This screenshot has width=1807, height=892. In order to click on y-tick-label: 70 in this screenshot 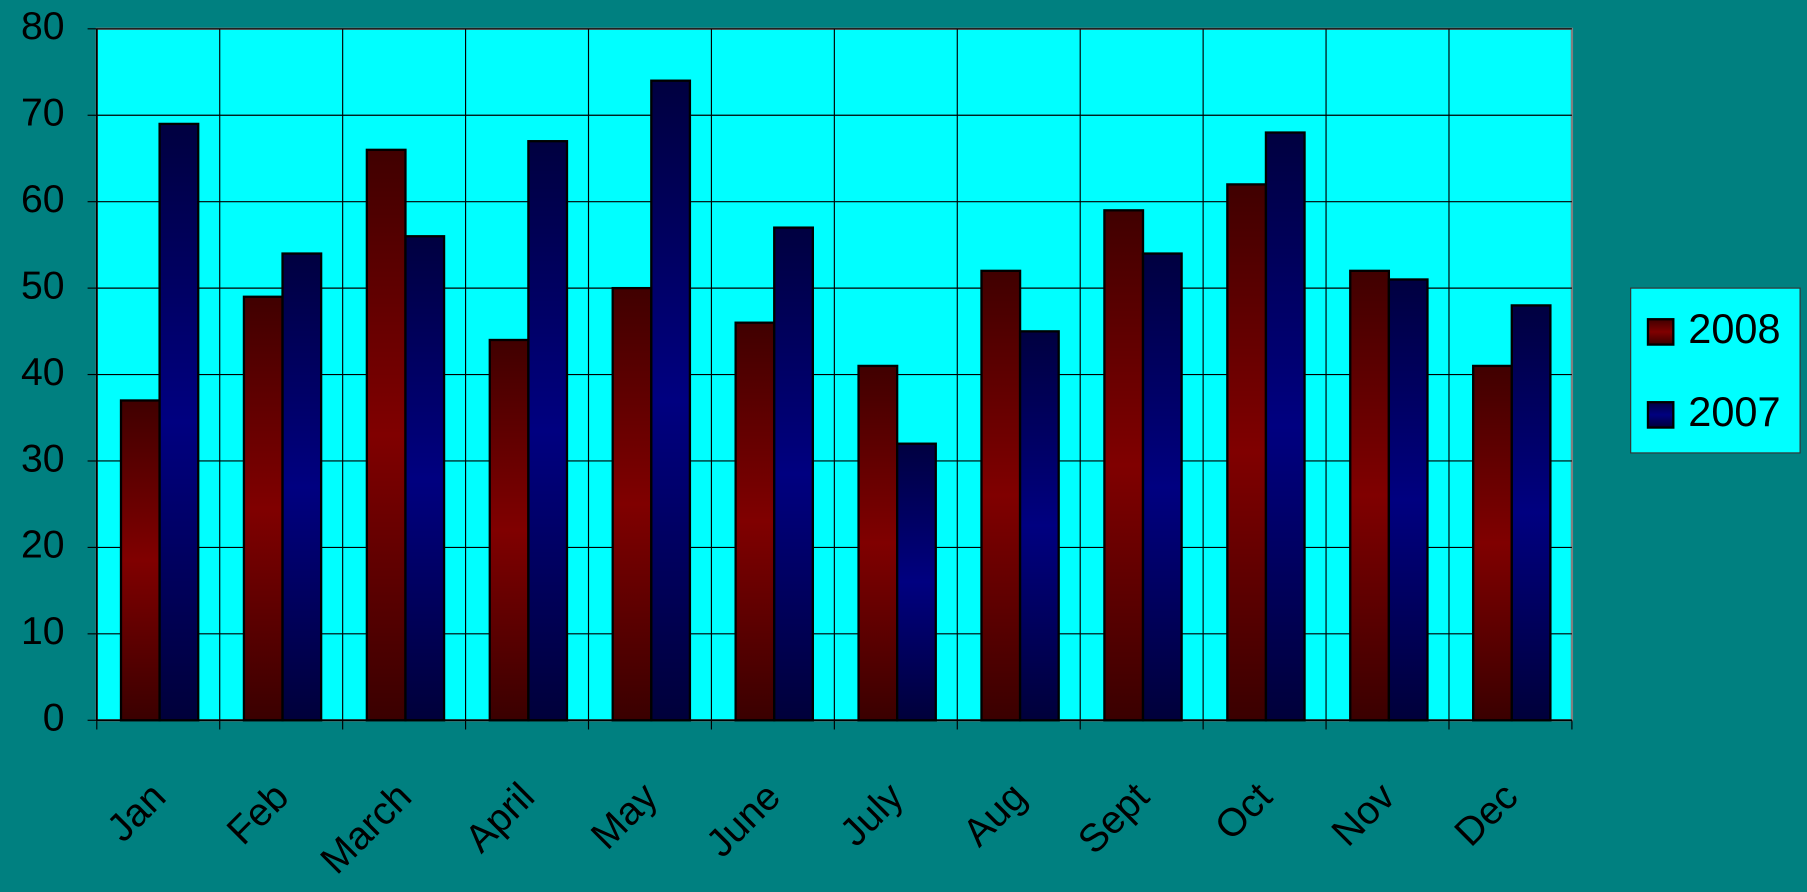, I will do `click(43, 113)`.